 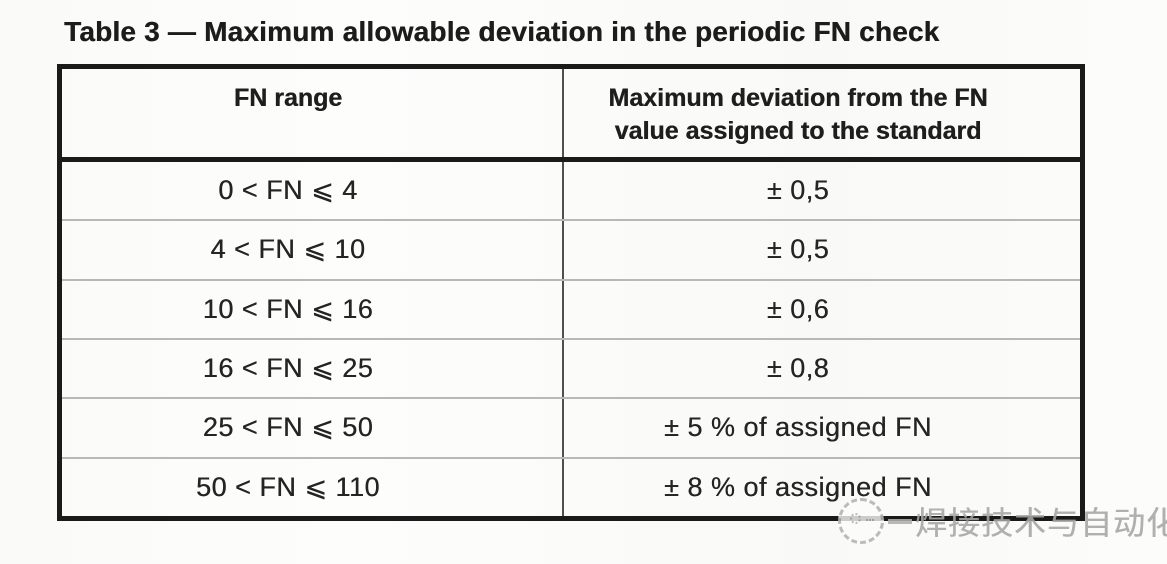 I want to click on table-row: 0 < FN ⩽ 4 ± 0,5, so click(x=571, y=191).